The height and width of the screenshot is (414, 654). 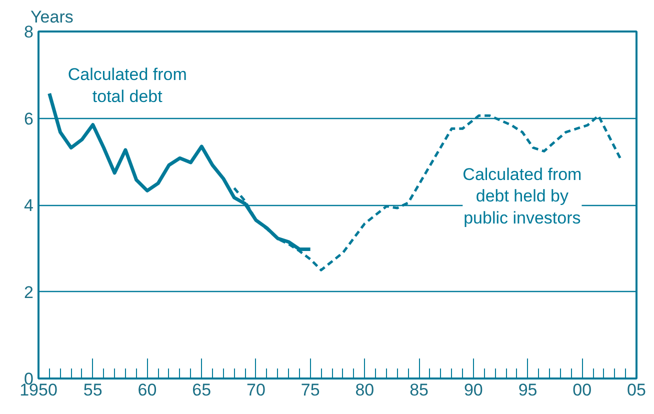 What do you see at coordinates (127, 85) in the screenshot?
I see `series-label: Calculated from total debt` at bounding box center [127, 85].